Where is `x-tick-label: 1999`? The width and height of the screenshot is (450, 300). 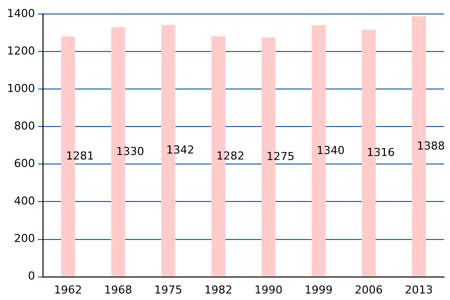
x-tick-label: 1999 is located at coordinates (318, 289).